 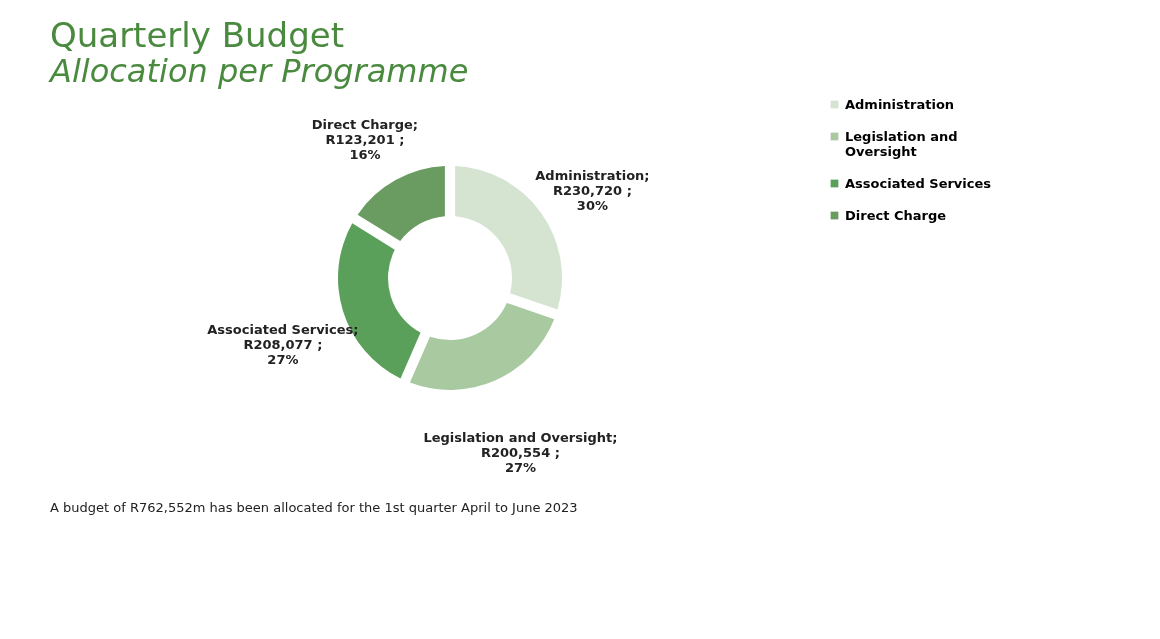 I want to click on category-label: Legislation and Oversight;, so click(x=520, y=438).